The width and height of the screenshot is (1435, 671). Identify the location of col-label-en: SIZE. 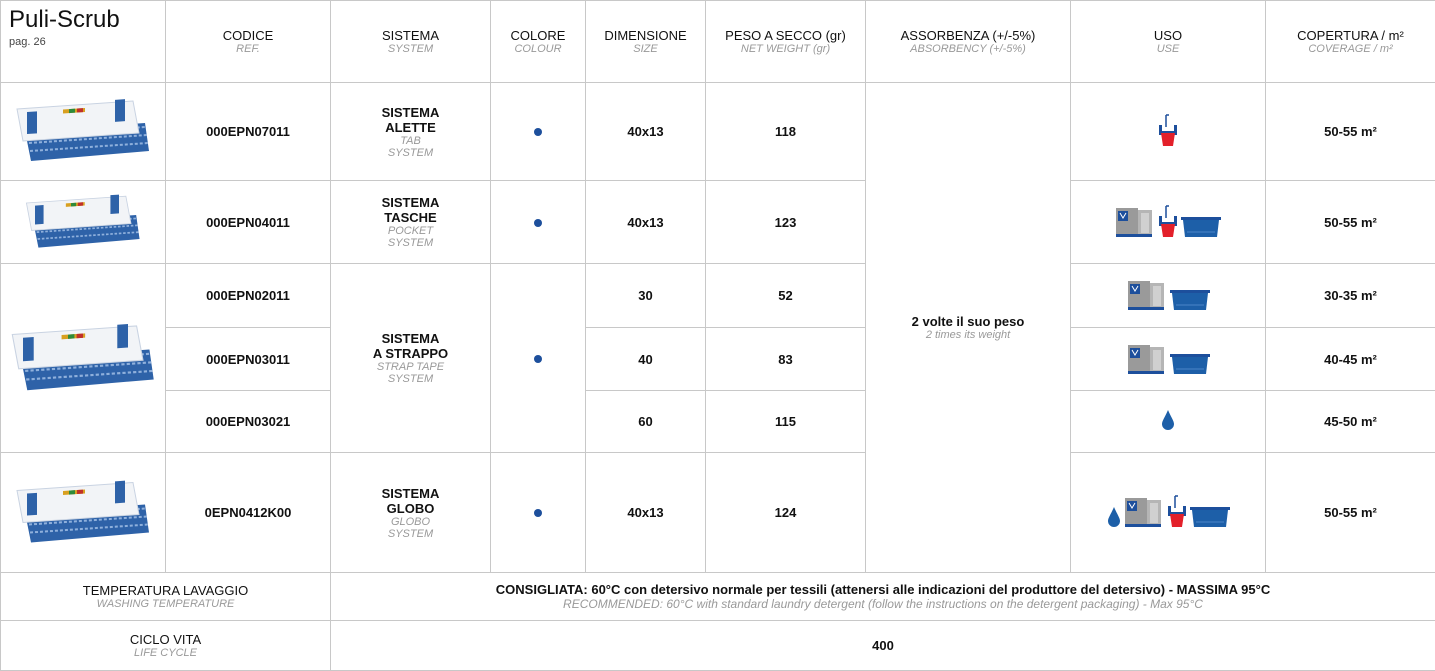
(645, 49).